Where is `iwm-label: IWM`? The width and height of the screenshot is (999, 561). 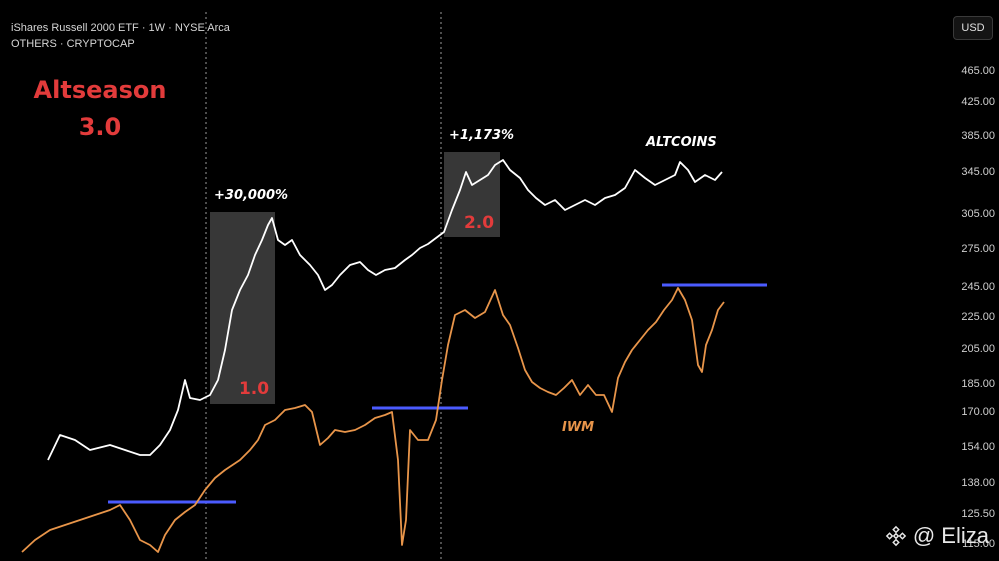
iwm-label: IWM is located at coordinates (578, 427).